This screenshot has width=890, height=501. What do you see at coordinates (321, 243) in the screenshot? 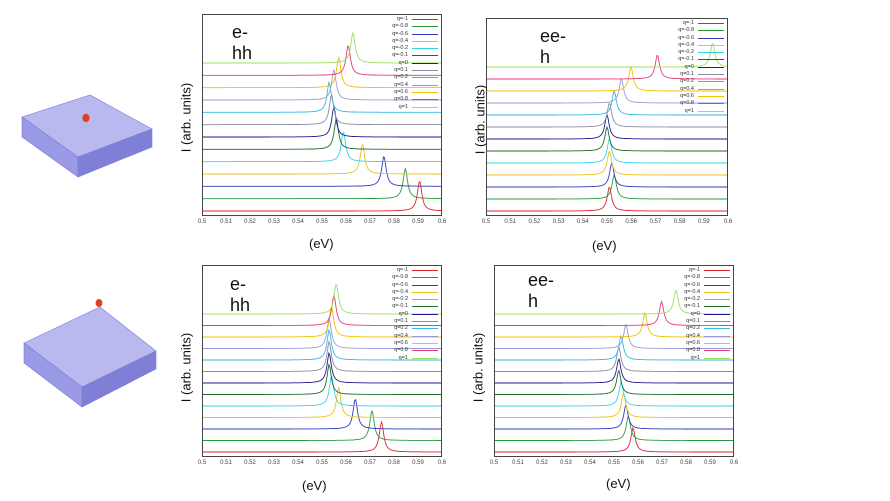
I see `x-axis-label-1: (eV)` at bounding box center [321, 243].